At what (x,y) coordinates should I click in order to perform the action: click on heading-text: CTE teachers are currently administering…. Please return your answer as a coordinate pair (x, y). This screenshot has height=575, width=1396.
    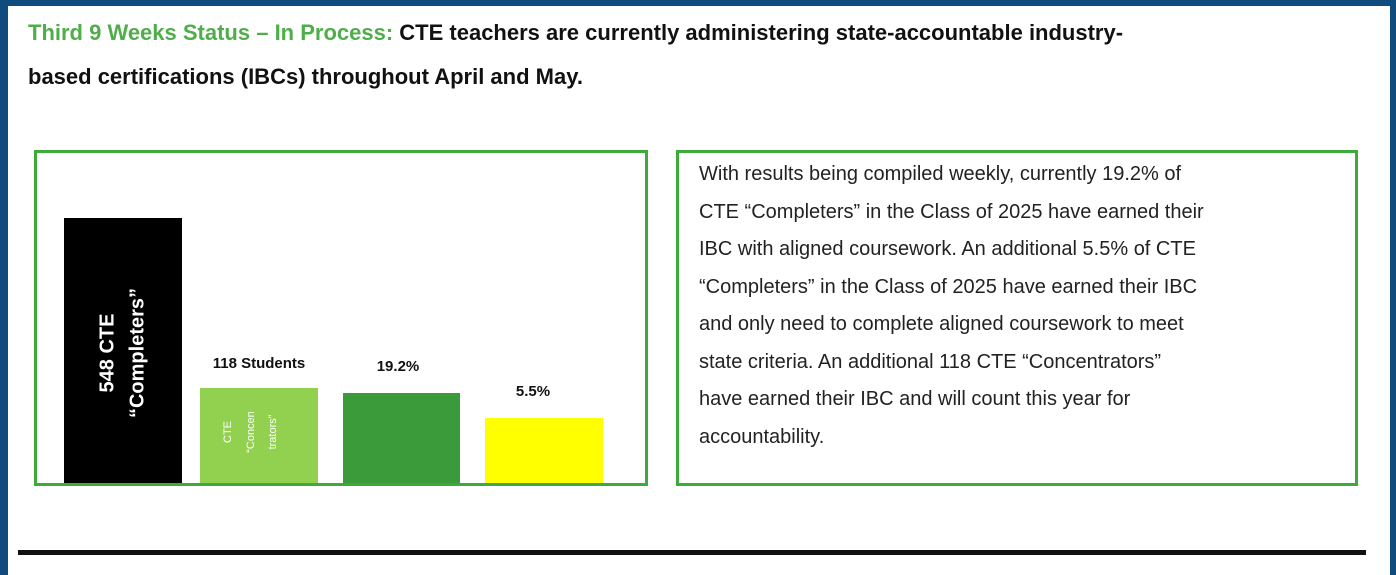
    Looking at the image, I should click on (758, 32).